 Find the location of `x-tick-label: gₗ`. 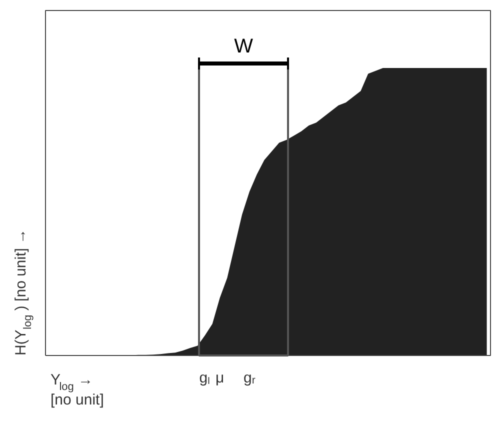

x-tick-label: gₗ is located at coordinates (205, 378).